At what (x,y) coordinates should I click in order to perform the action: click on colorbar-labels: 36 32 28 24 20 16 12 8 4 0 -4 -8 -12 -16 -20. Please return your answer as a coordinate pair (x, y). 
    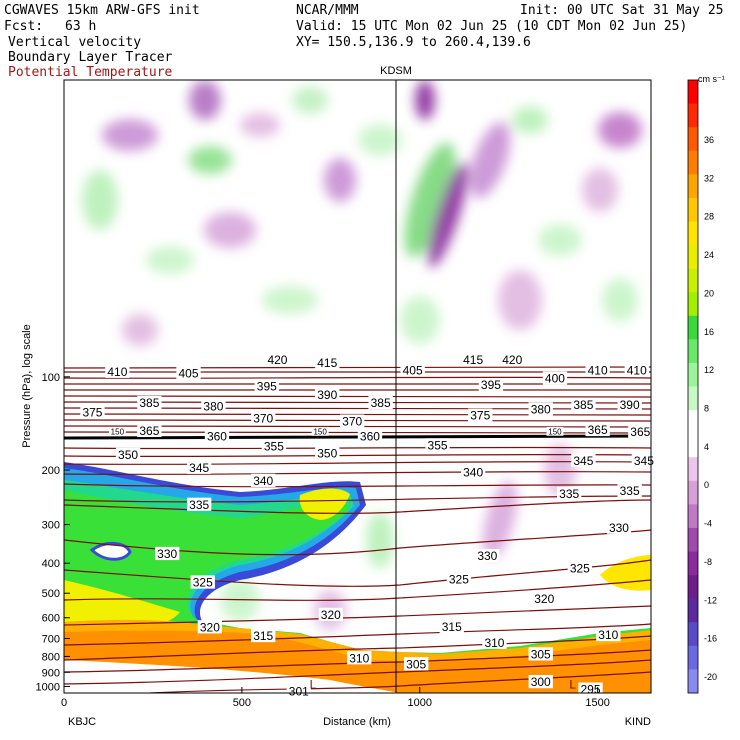
    Looking at the image, I should click on (710, 408).